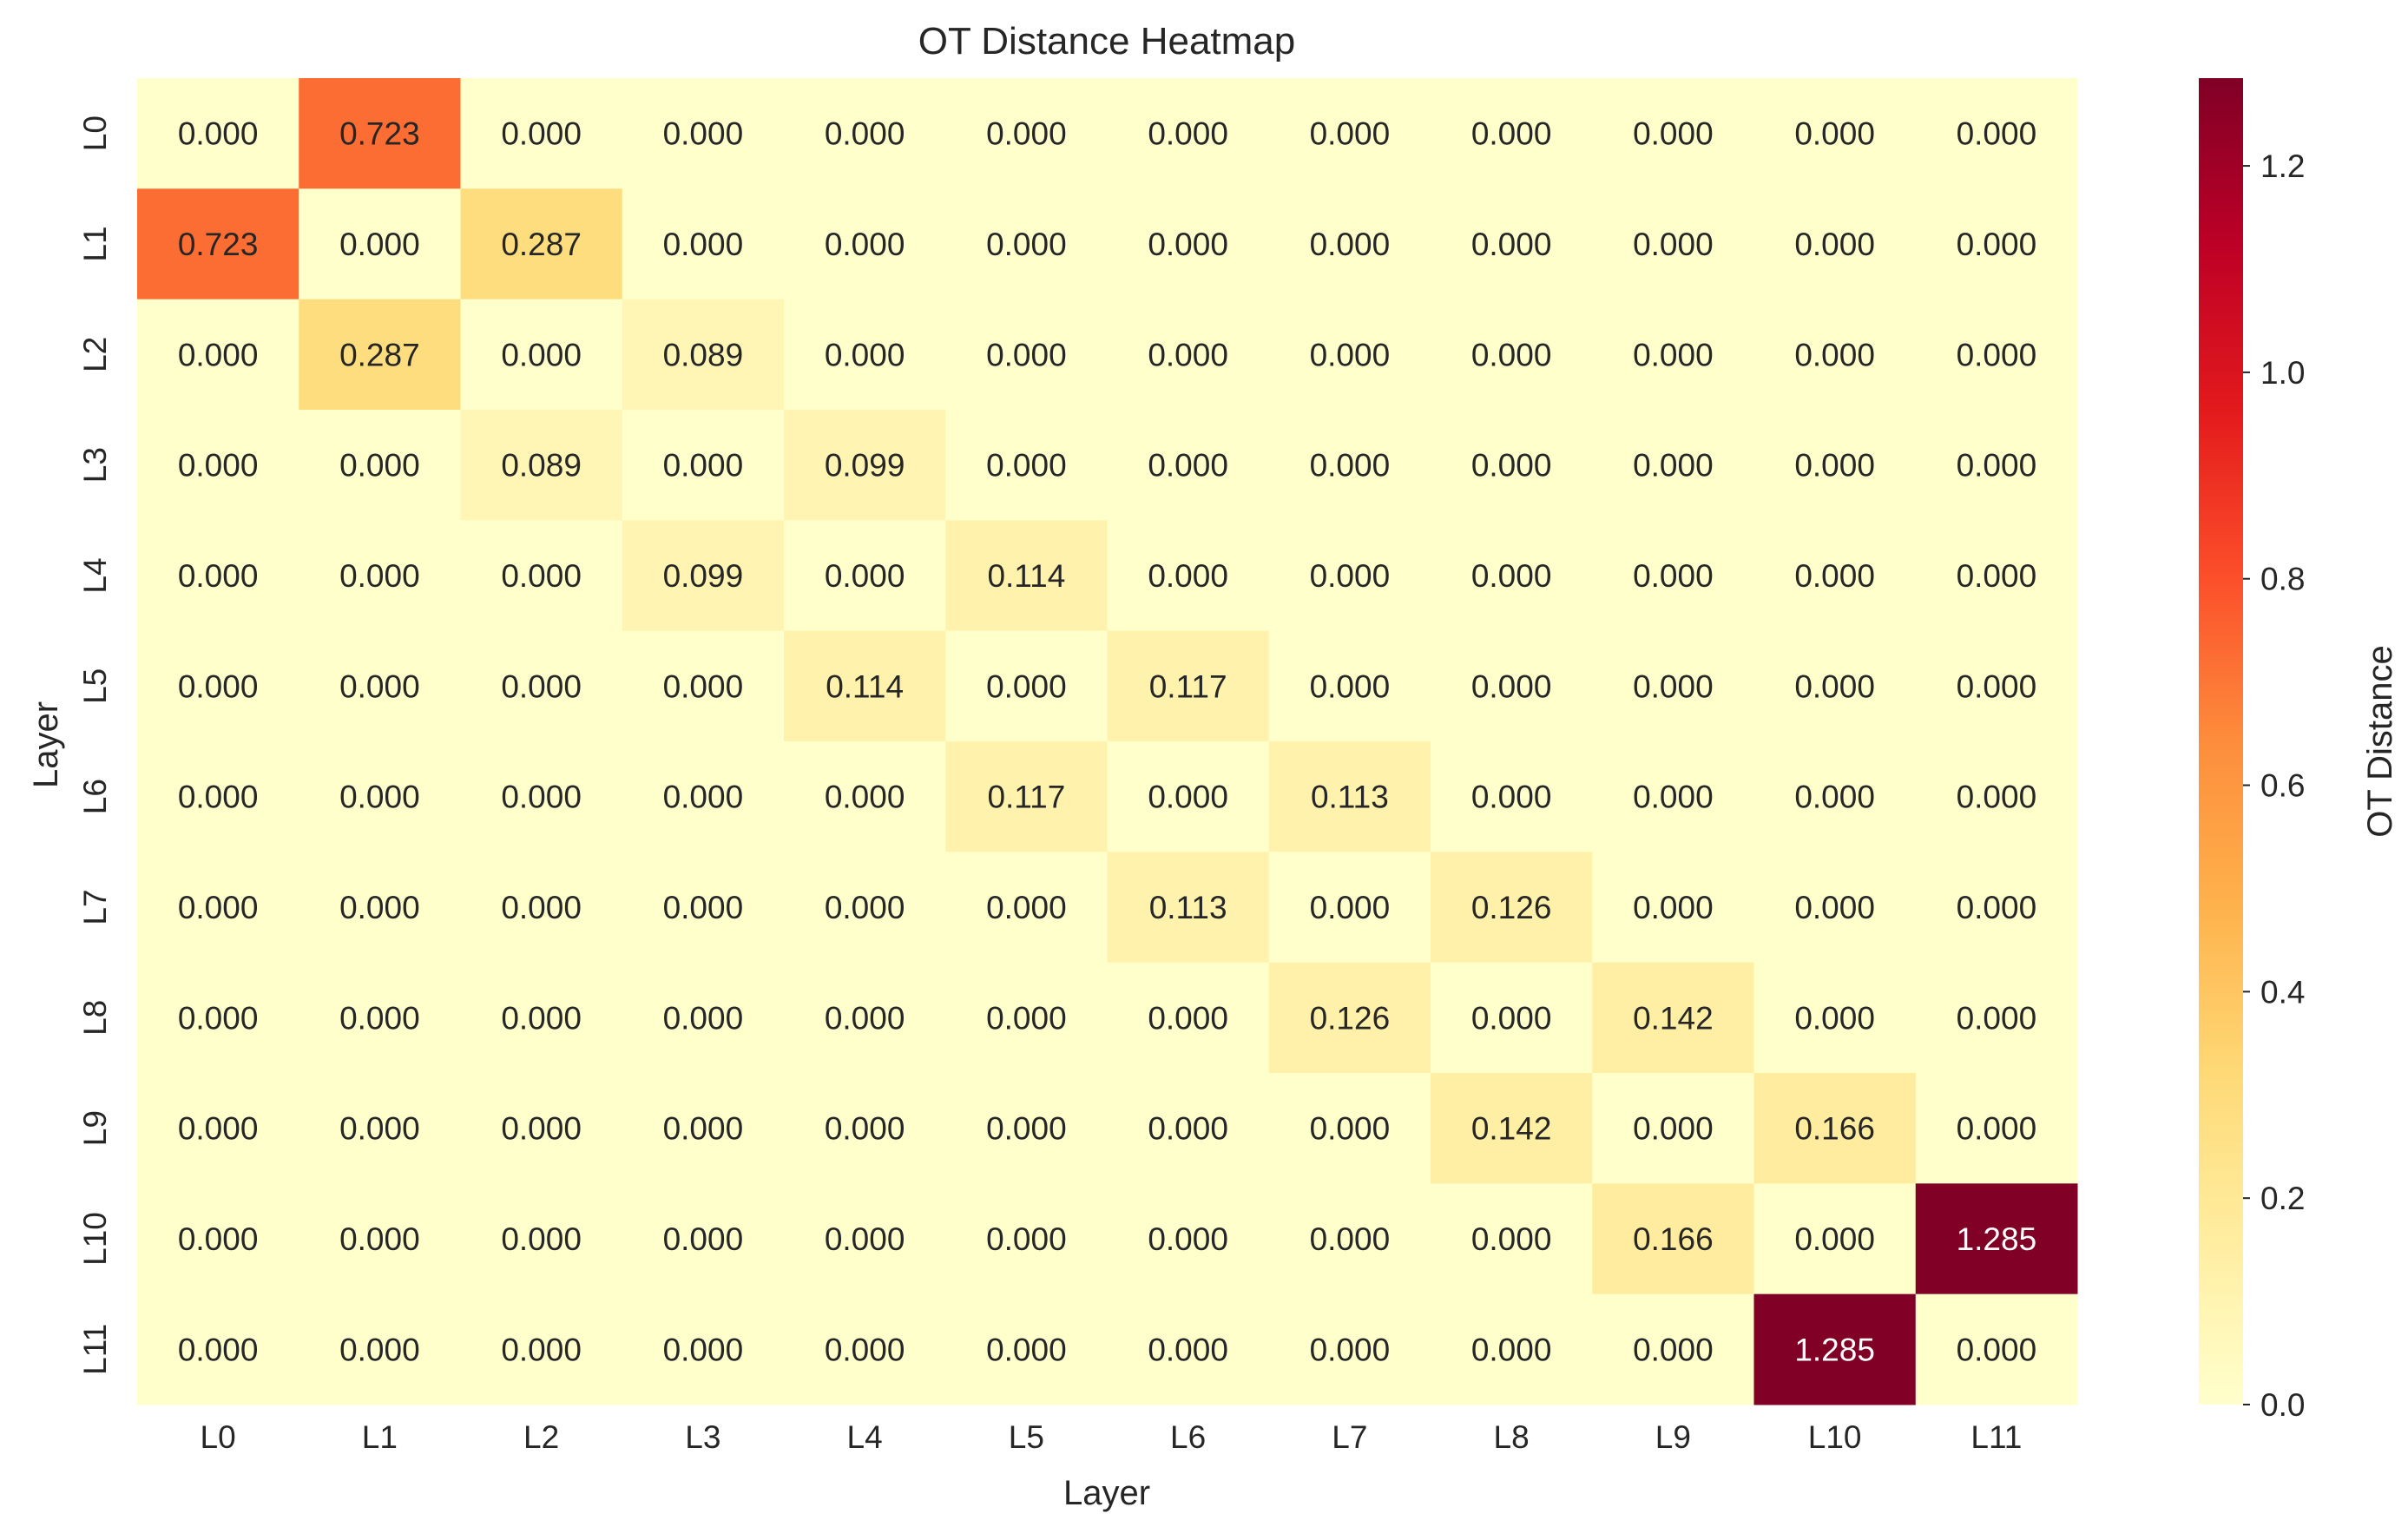  I want to click on x-tick-label: L3, so click(702, 1437).